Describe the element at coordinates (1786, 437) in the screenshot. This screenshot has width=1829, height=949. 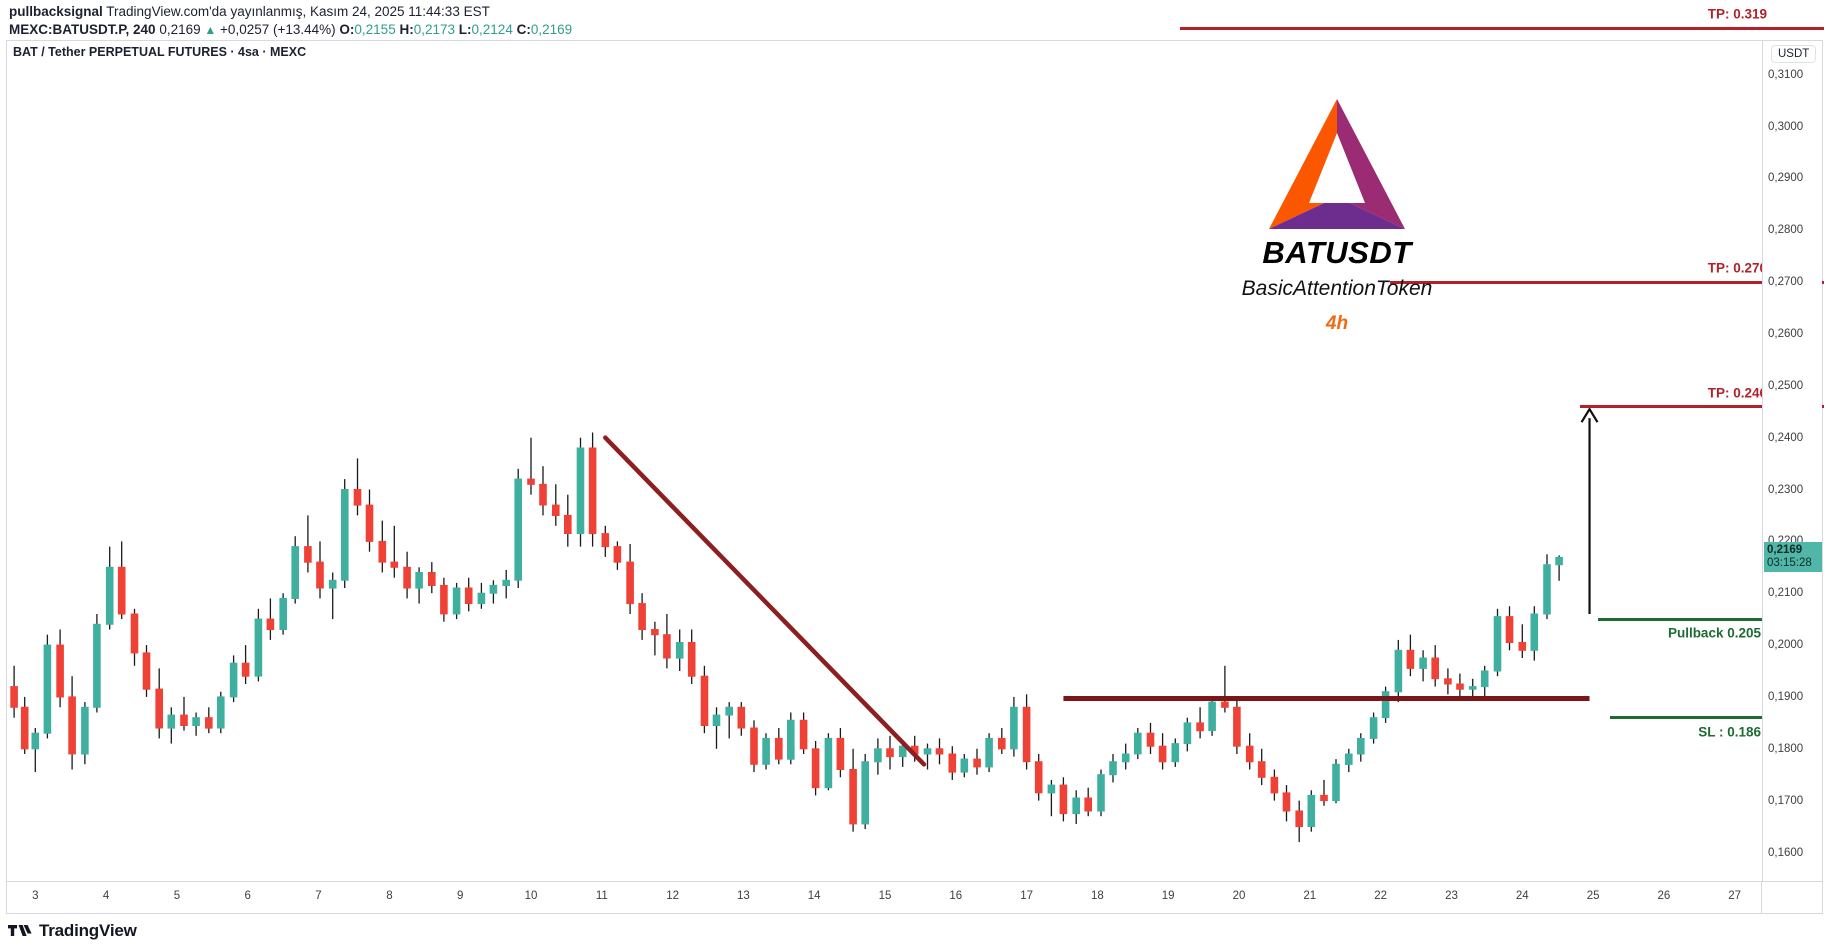
I see `price-tick: 0,2400` at that location.